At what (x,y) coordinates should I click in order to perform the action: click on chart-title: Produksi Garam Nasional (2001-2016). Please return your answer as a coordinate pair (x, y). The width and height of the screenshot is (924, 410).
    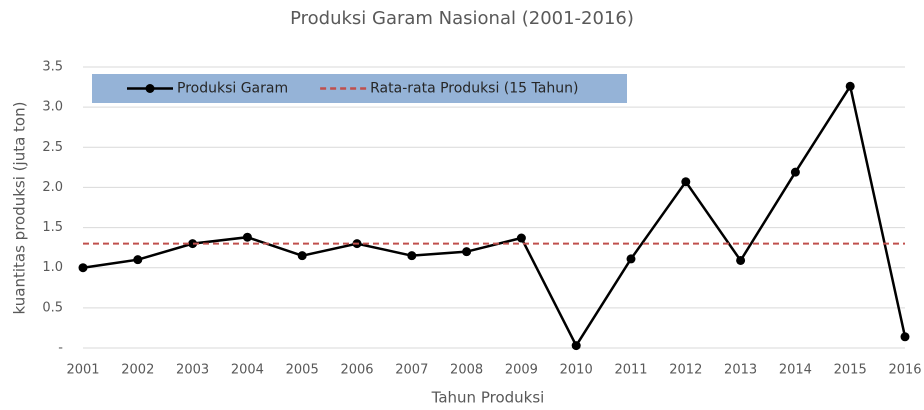
    Looking at the image, I should click on (462, 18).